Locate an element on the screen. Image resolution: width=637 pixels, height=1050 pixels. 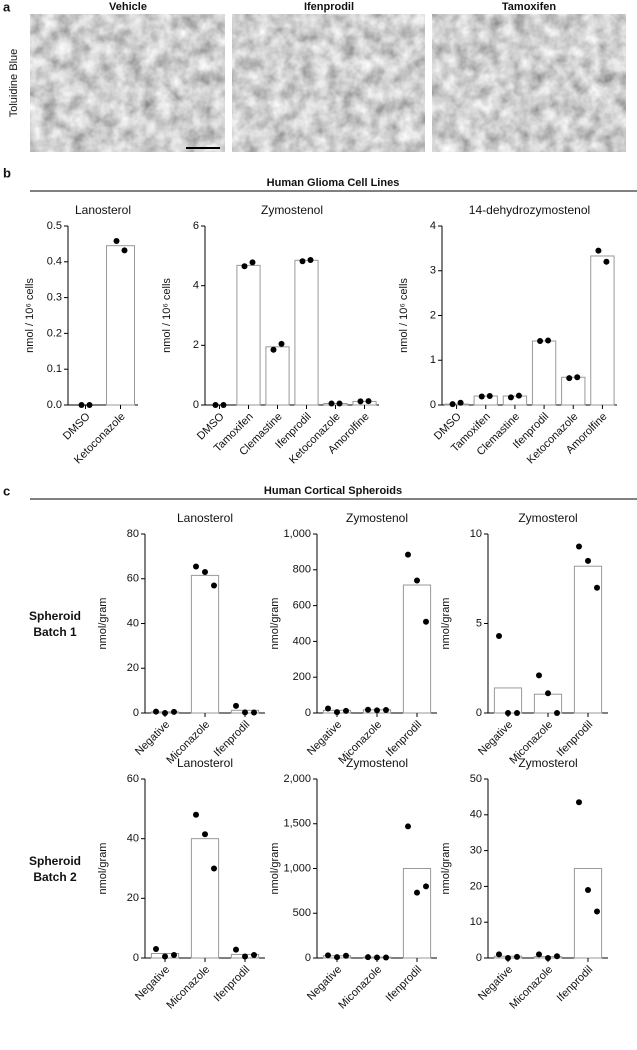
image-title: Ifenprodil is located at coordinates (329, 7).